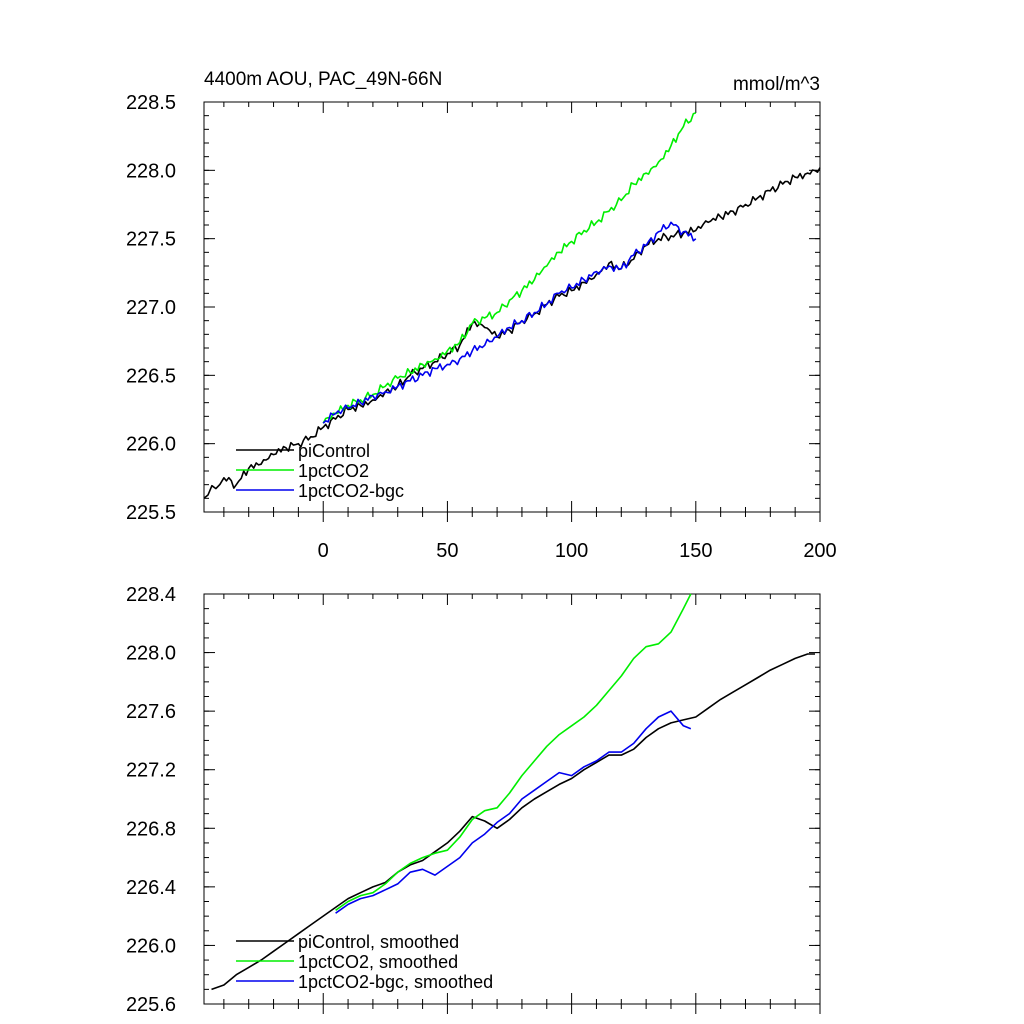 The height and width of the screenshot is (1024, 1024). What do you see at coordinates (695, 551) in the screenshot?
I see `x-tick-label: 150` at bounding box center [695, 551].